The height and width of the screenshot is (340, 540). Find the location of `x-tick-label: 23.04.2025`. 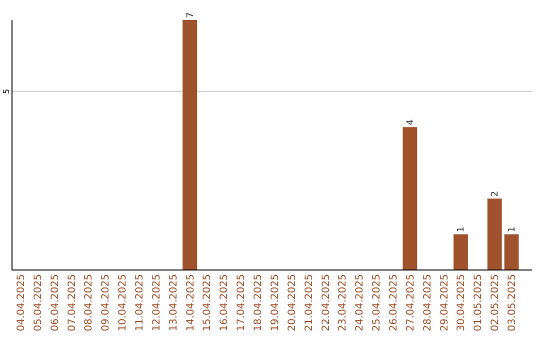

x-tick-label: 23.04.2025 is located at coordinates (343, 303).